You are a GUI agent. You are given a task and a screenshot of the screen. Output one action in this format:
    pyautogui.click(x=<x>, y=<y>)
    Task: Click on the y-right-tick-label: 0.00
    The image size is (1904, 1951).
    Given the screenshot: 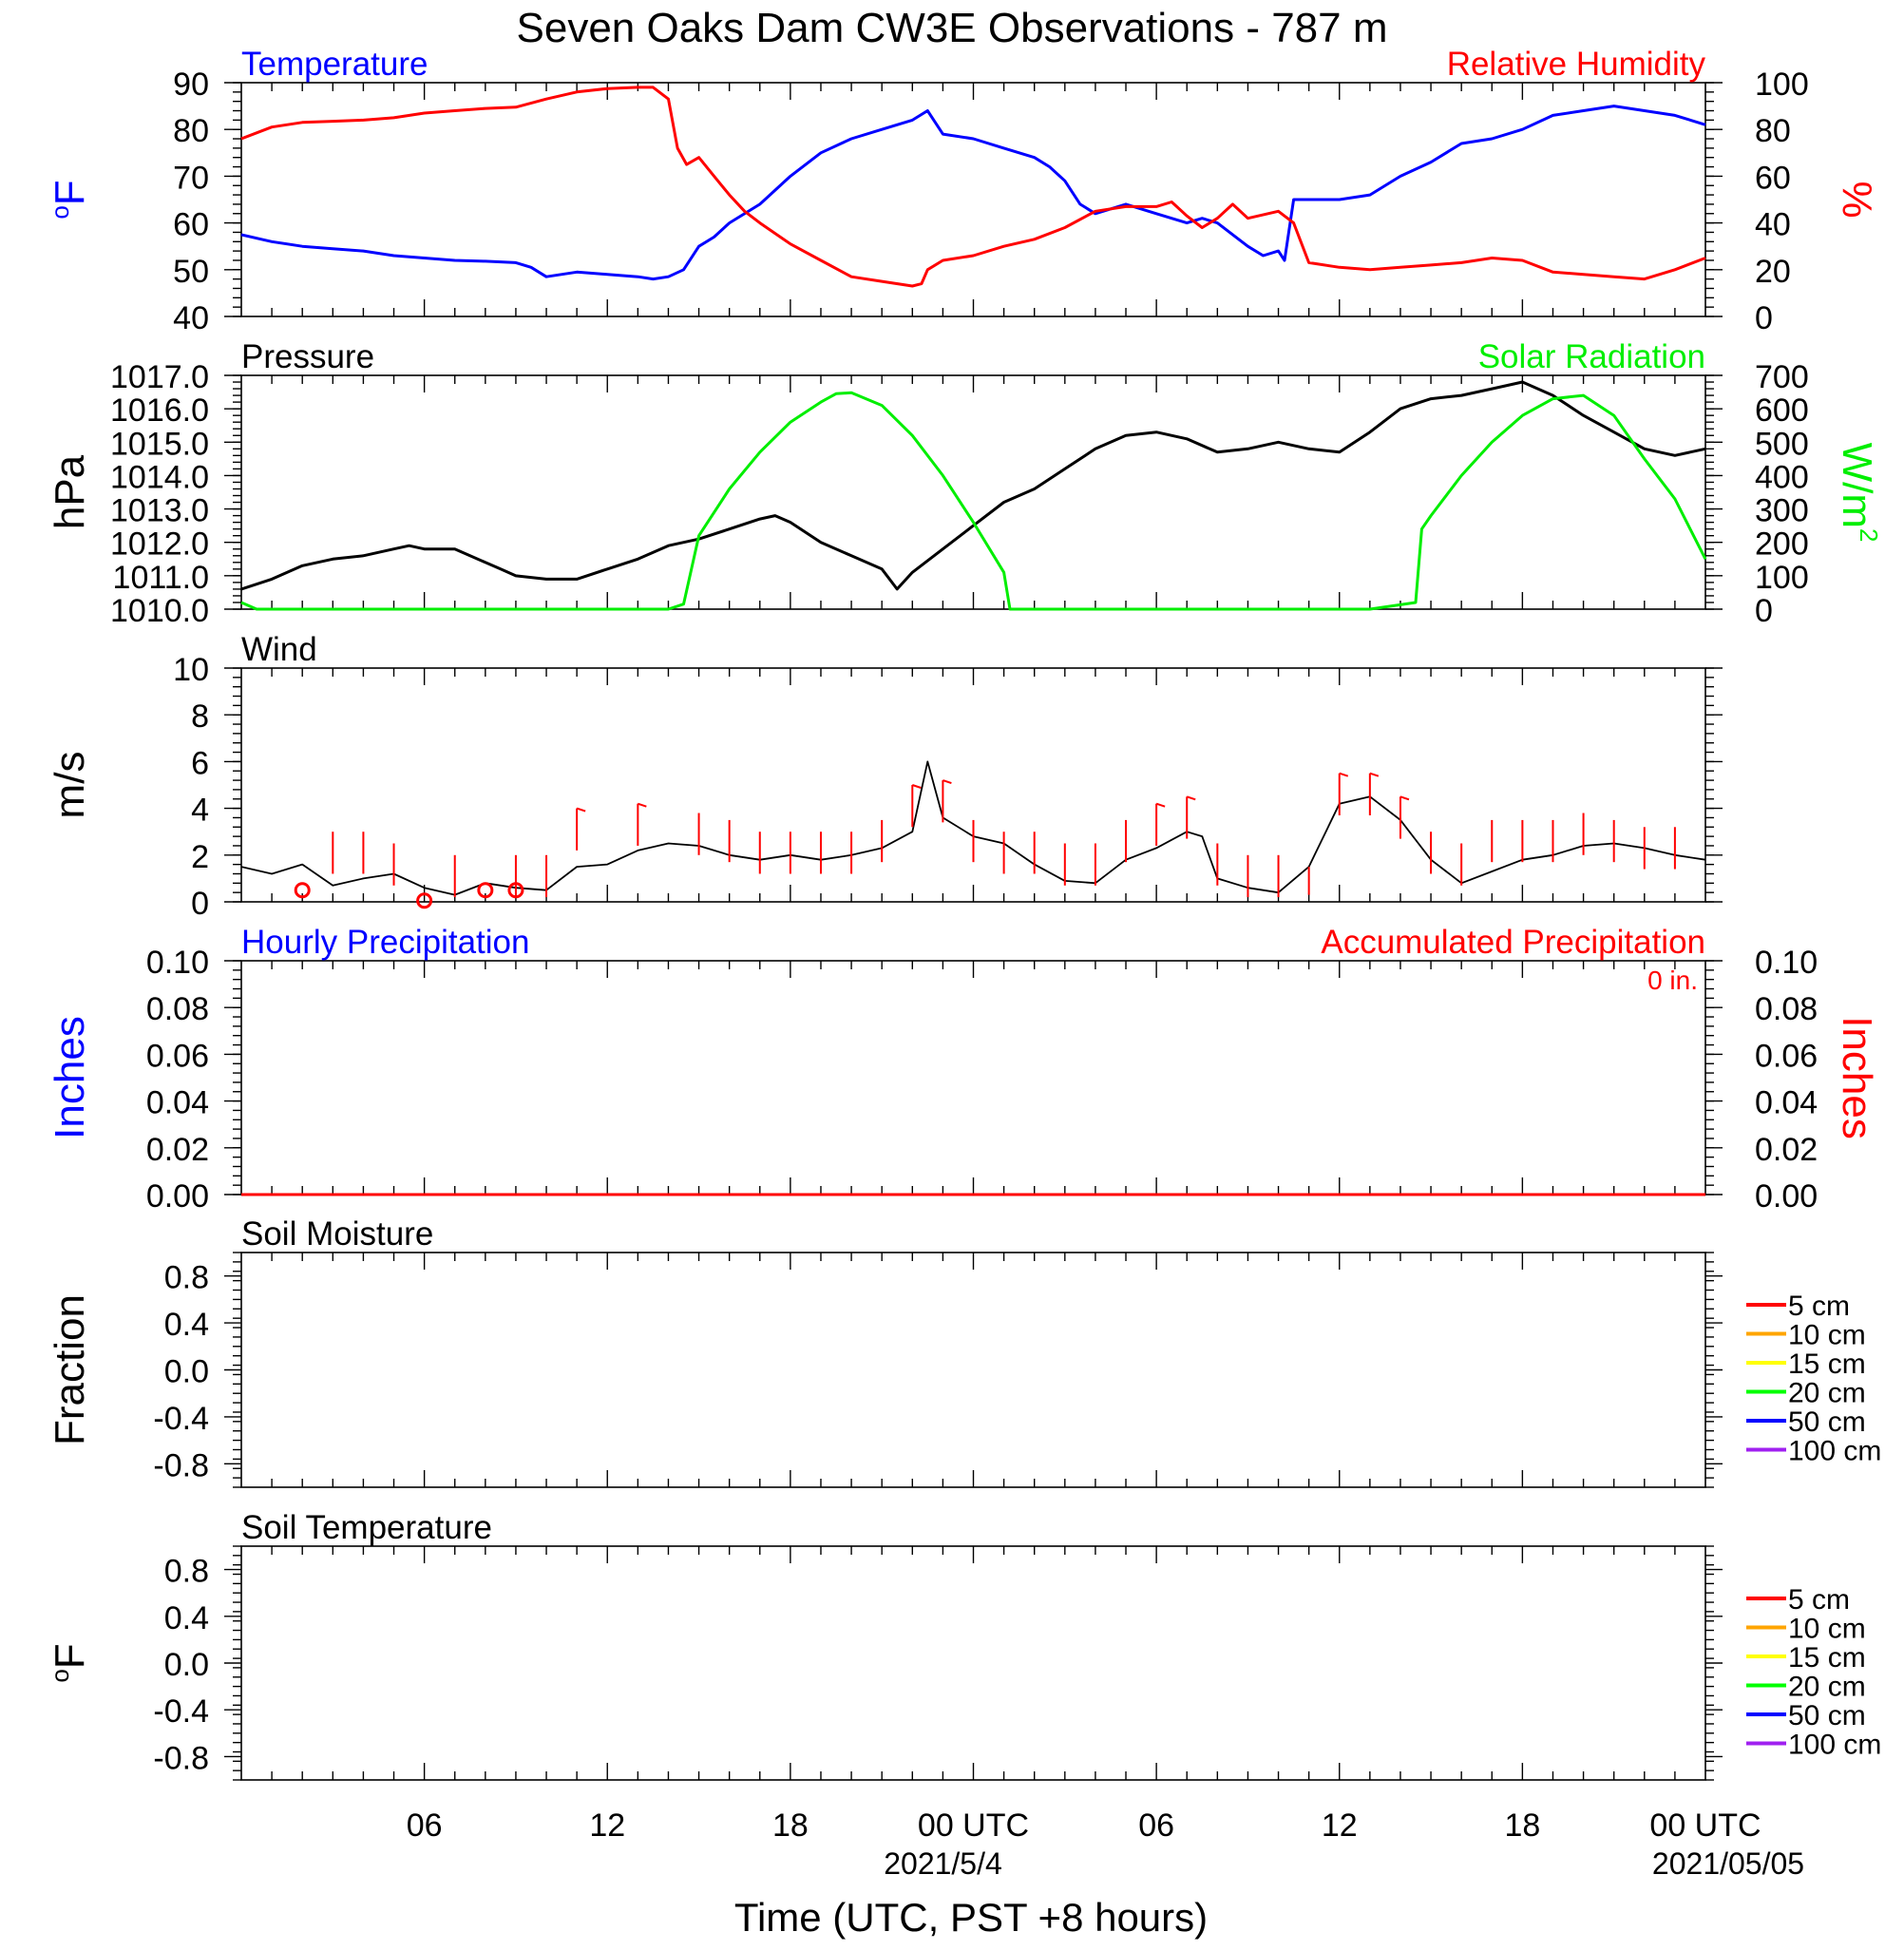 What is the action you would take?
    pyautogui.click(x=1786, y=1196)
    